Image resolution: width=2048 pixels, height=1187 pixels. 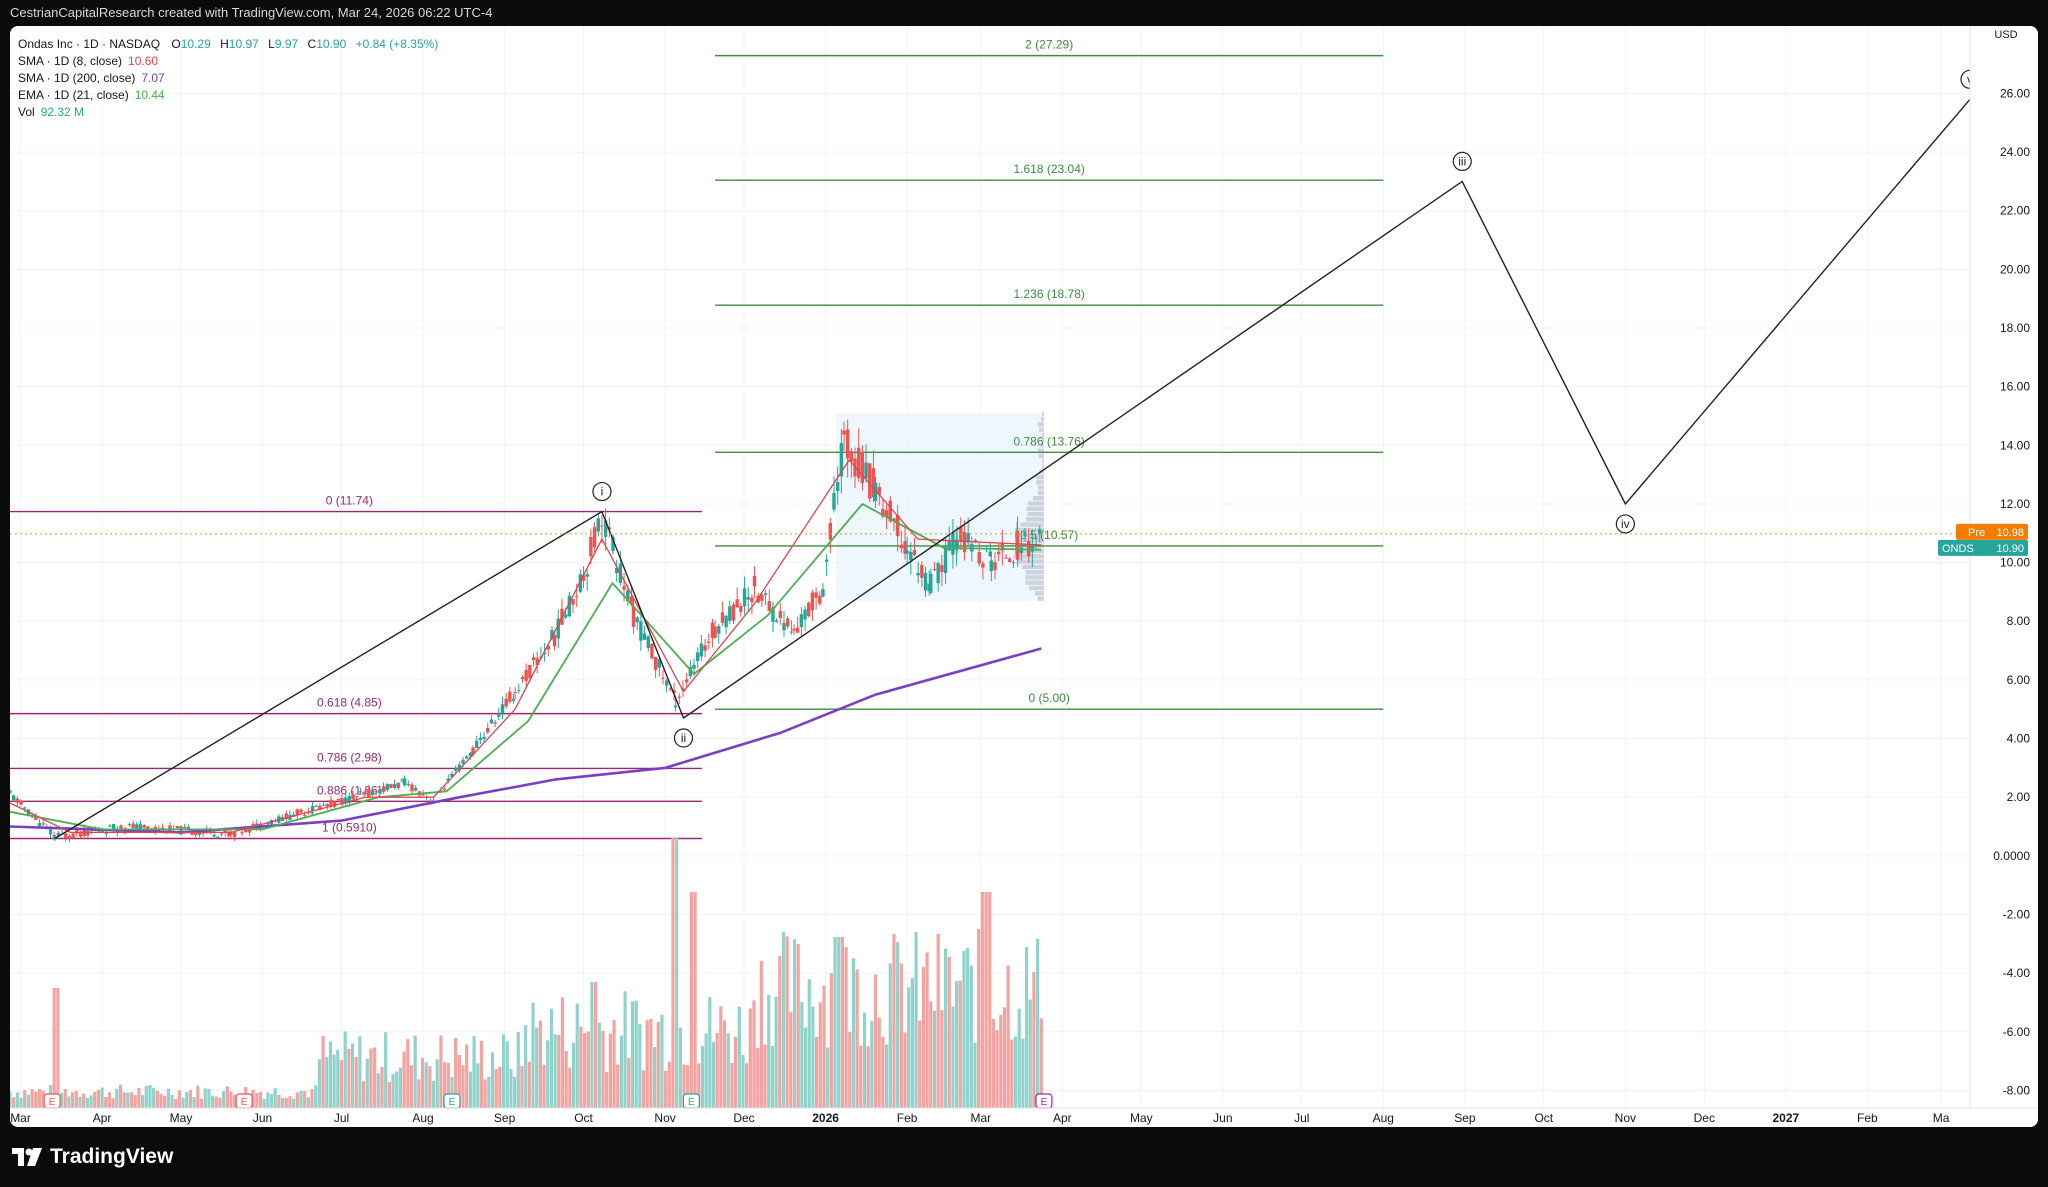 What do you see at coordinates (228, 78) in the screenshot?
I see `legend-indicator-sma200: SMA · 1D (200, close) 7.07` at bounding box center [228, 78].